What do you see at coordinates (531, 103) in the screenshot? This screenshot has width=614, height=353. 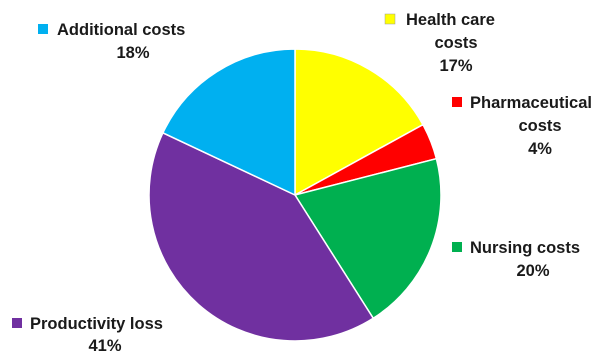 I see `label-pharmaceutical-costs-line1: Pharmaceutical` at bounding box center [531, 103].